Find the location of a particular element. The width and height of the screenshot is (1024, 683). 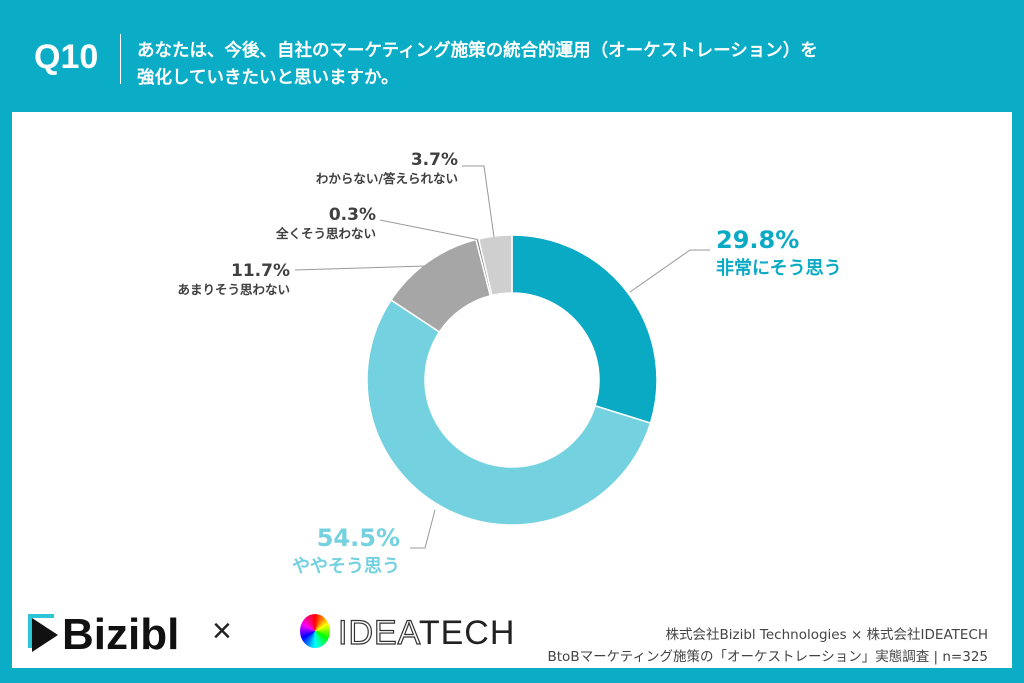

category-label: ややそう思う is located at coordinates (346, 566).